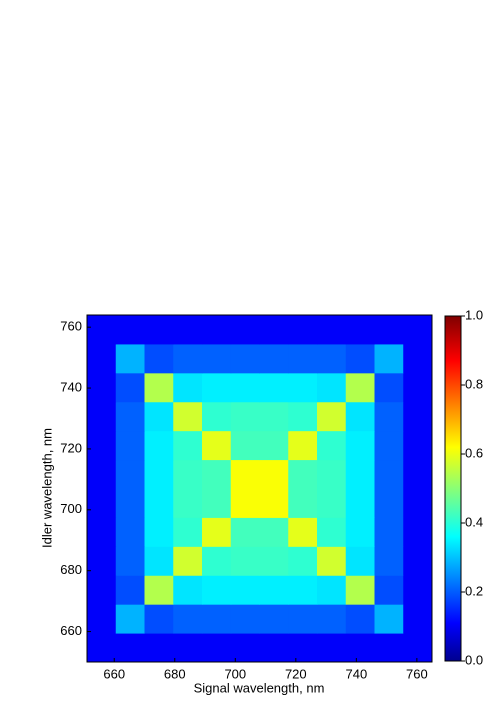 This screenshot has height=704, width=498. What do you see at coordinates (474, 659) in the screenshot?
I see `colorbar-tick-label: 0.0` at bounding box center [474, 659].